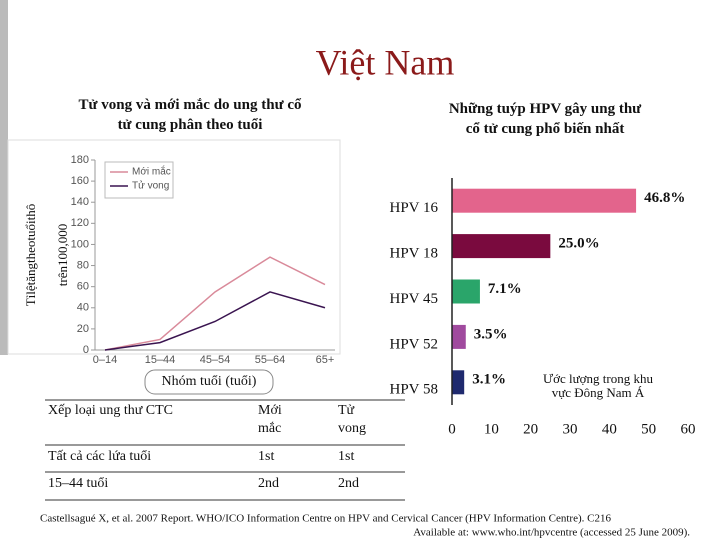 The height and width of the screenshot is (540, 720). Describe the element at coordinates (688, 429) in the screenshot. I see `x-tick-label: 60` at that location.